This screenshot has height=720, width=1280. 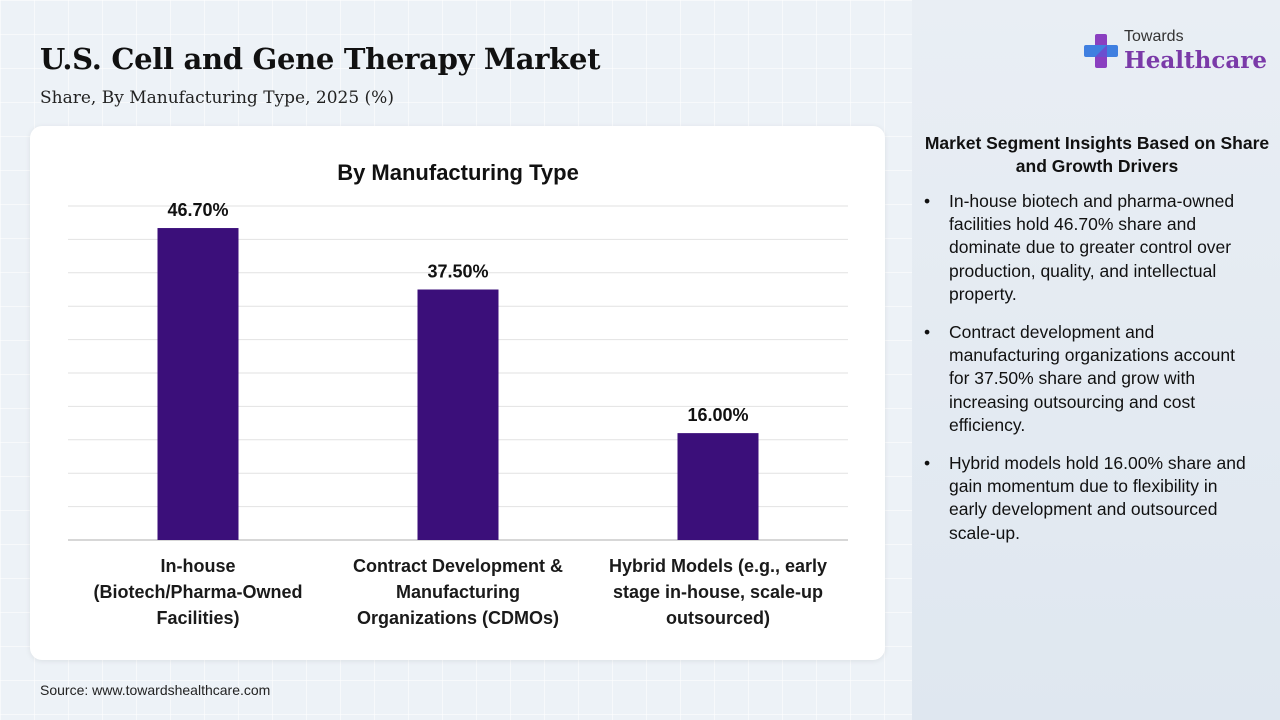 What do you see at coordinates (718, 592) in the screenshot?
I see `category-label: stage in-house, scale-up` at bounding box center [718, 592].